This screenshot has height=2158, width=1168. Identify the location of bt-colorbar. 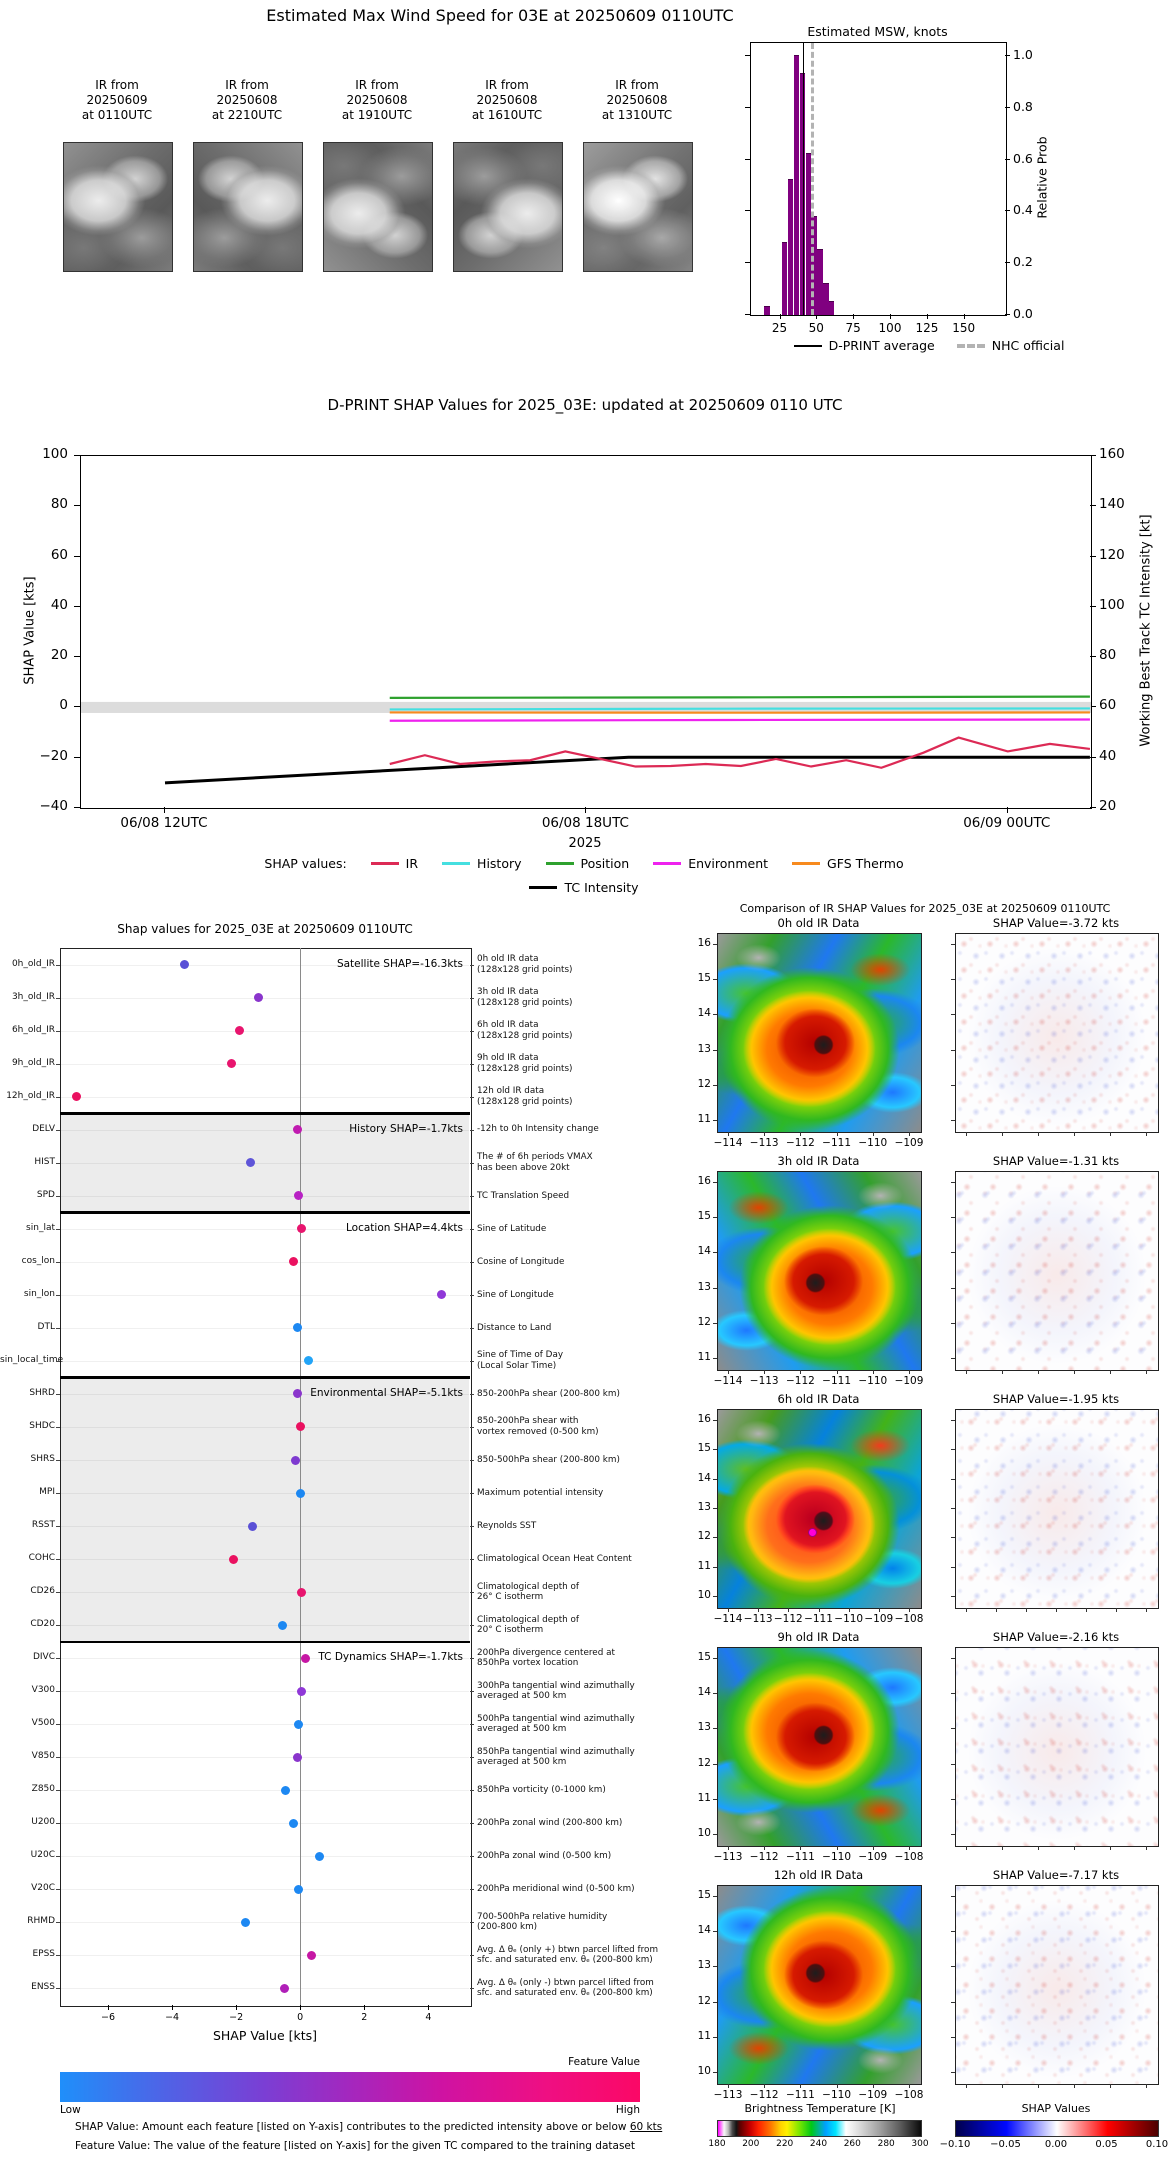
(819, 2128).